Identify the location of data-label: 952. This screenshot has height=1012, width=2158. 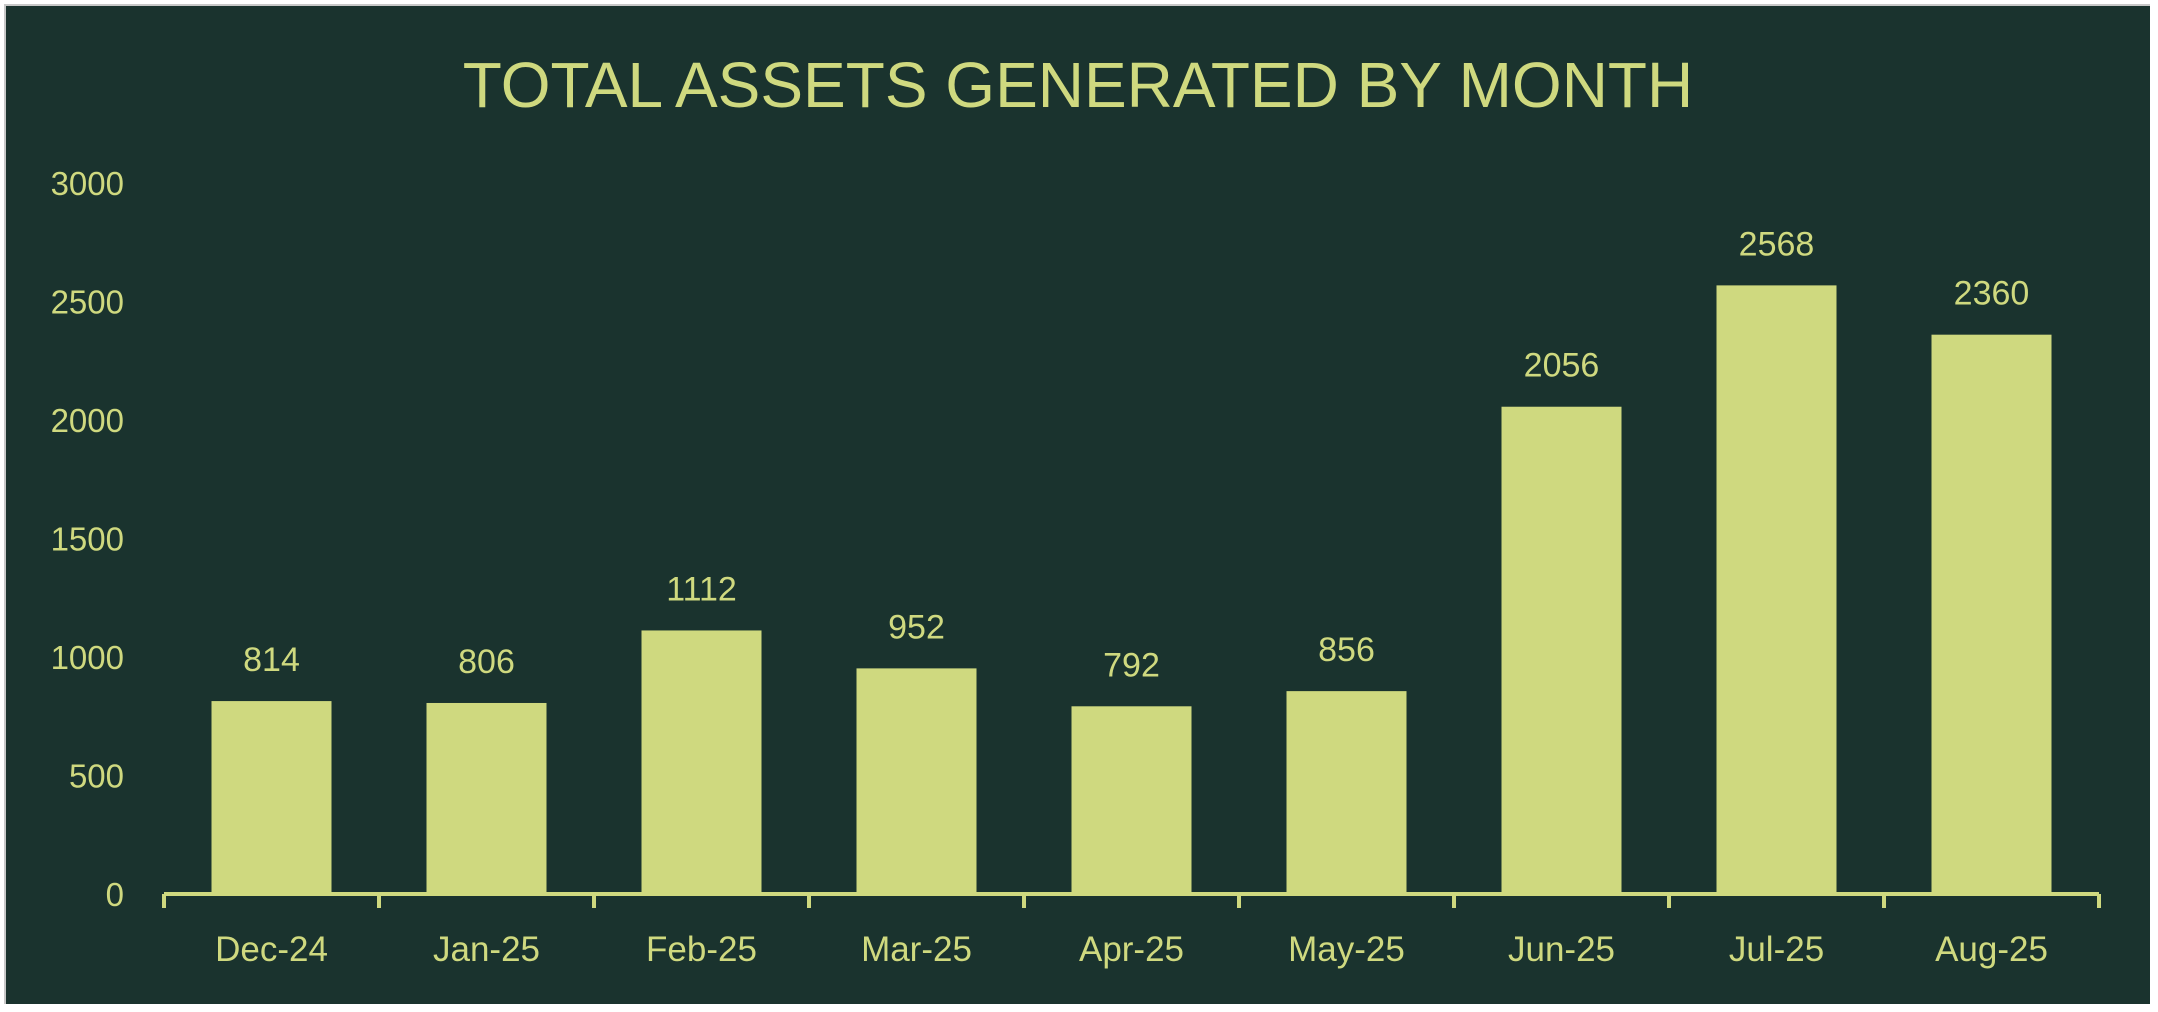
(916, 627).